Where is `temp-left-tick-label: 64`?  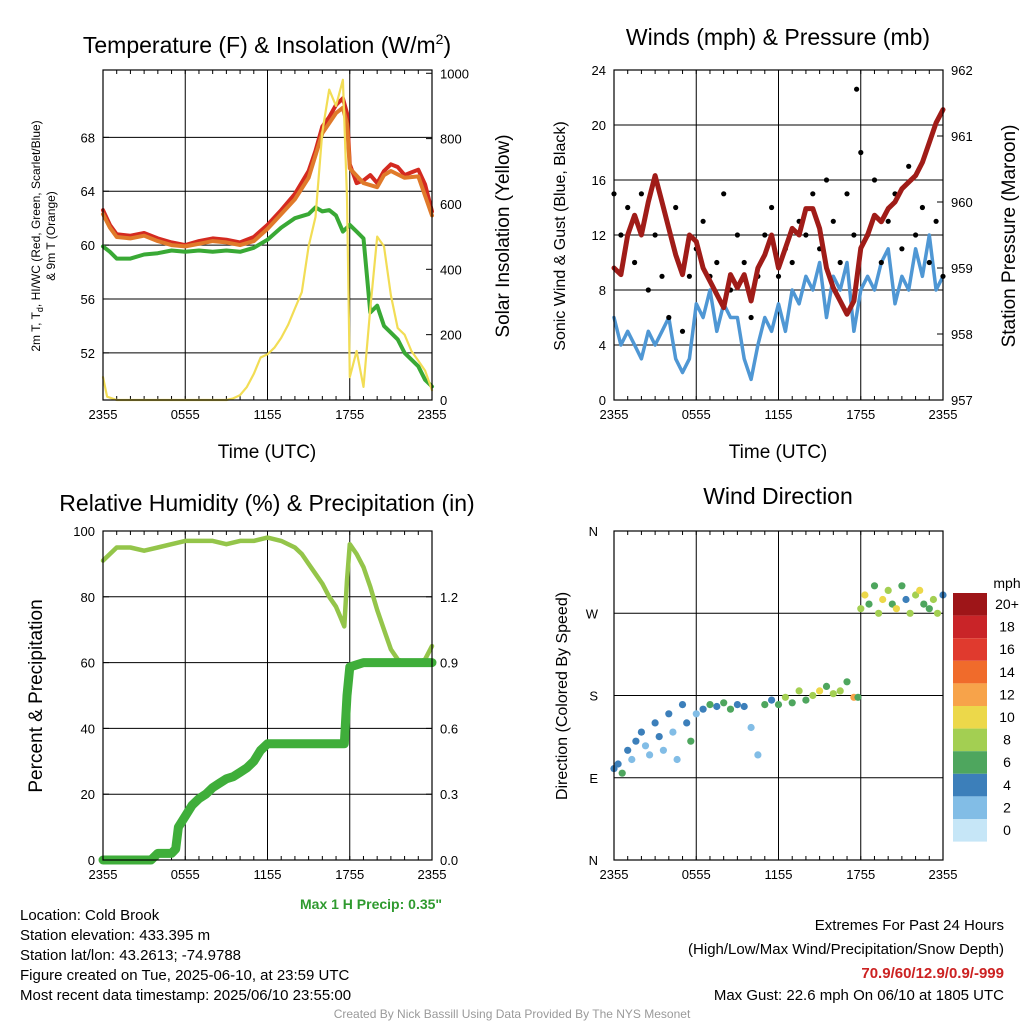
temp-left-tick-label: 64 is located at coordinates (88, 191).